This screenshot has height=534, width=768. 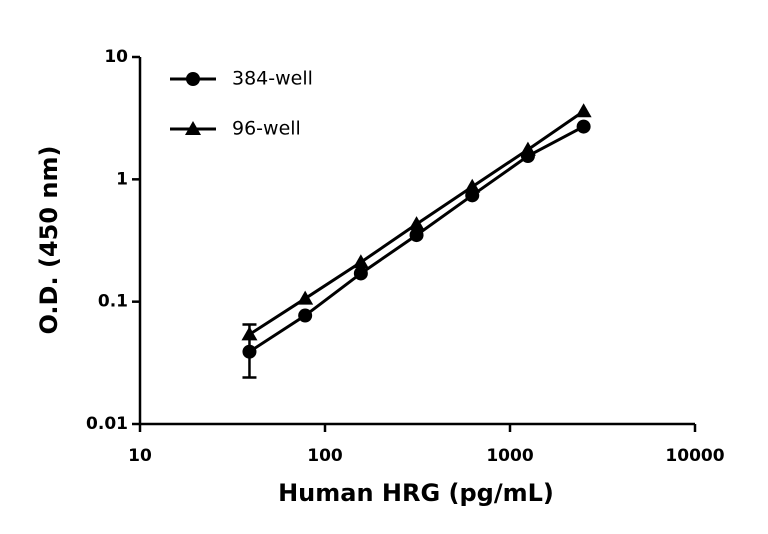 What do you see at coordinates (266, 129) in the screenshot?
I see `legend-label: 96-well` at bounding box center [266, 129].